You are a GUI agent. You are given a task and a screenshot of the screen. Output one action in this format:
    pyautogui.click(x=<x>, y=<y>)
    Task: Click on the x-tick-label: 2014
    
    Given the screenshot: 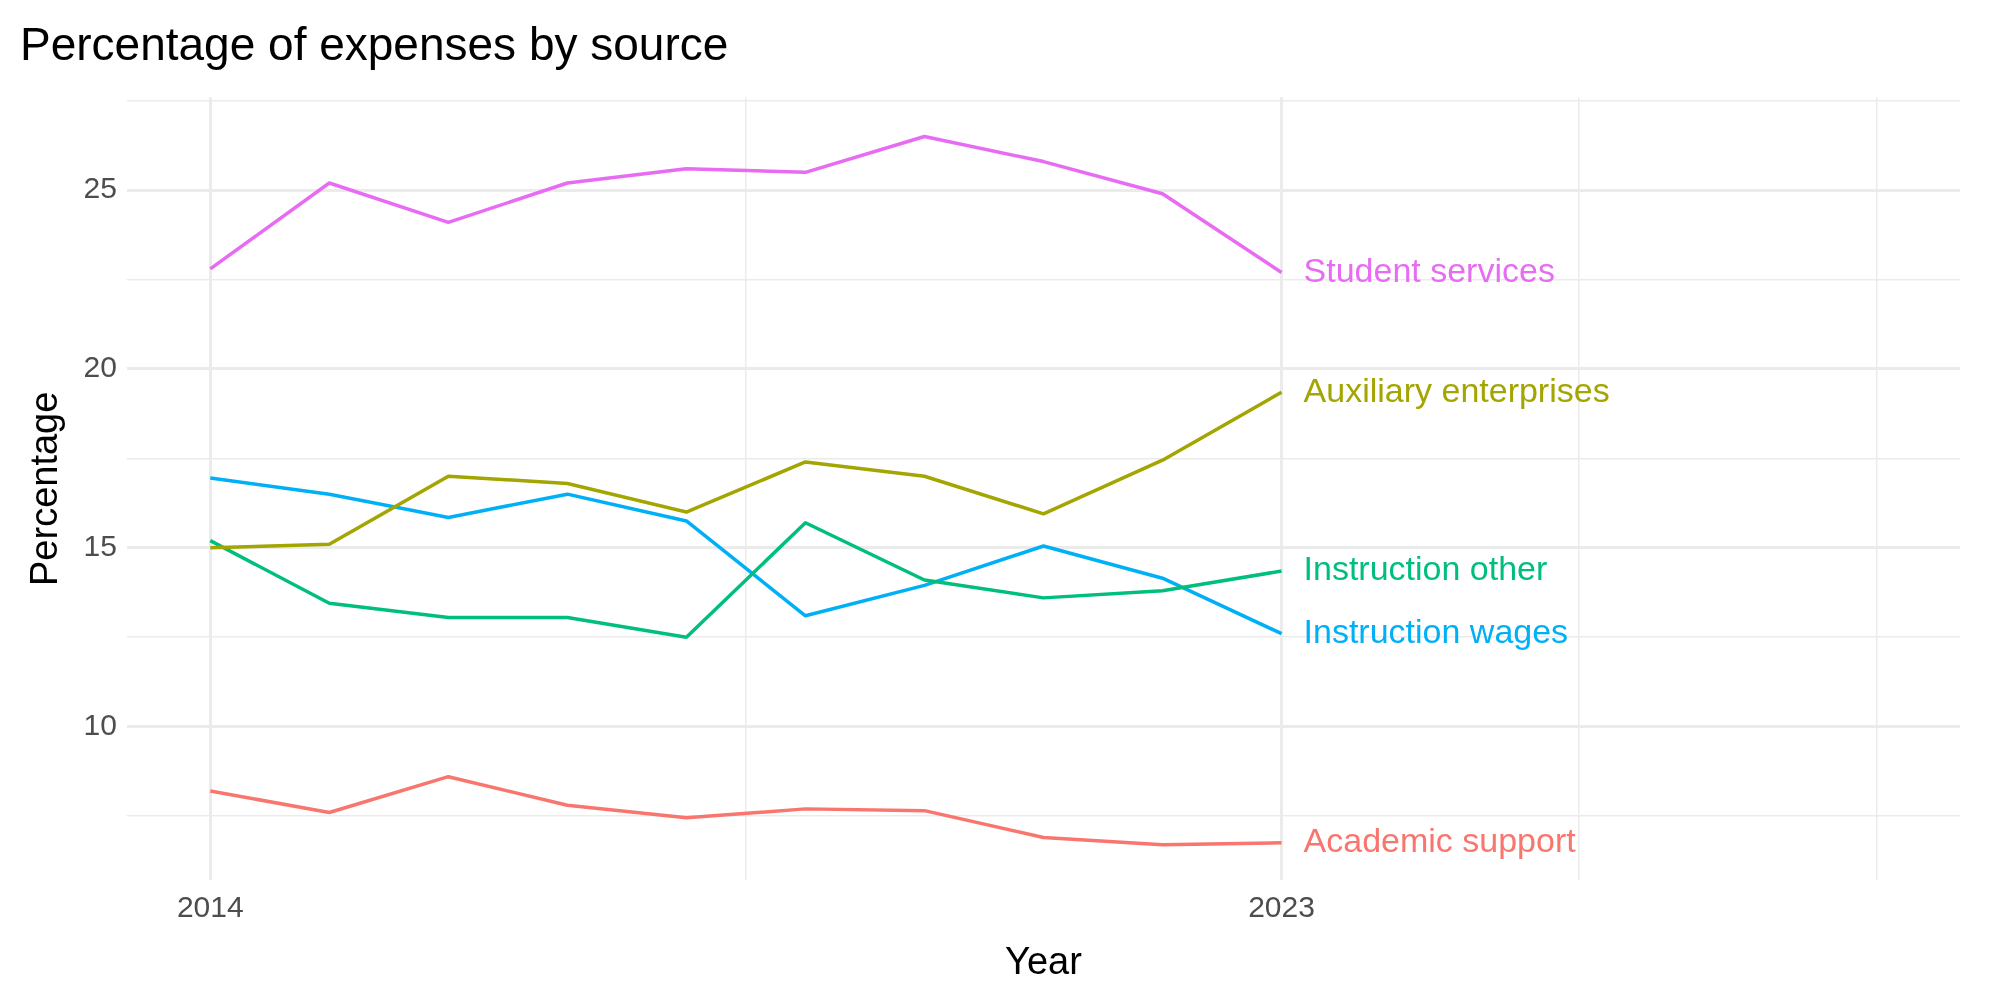 What is the action you would take?
    pyautogui.click(x=210, y=906)
    